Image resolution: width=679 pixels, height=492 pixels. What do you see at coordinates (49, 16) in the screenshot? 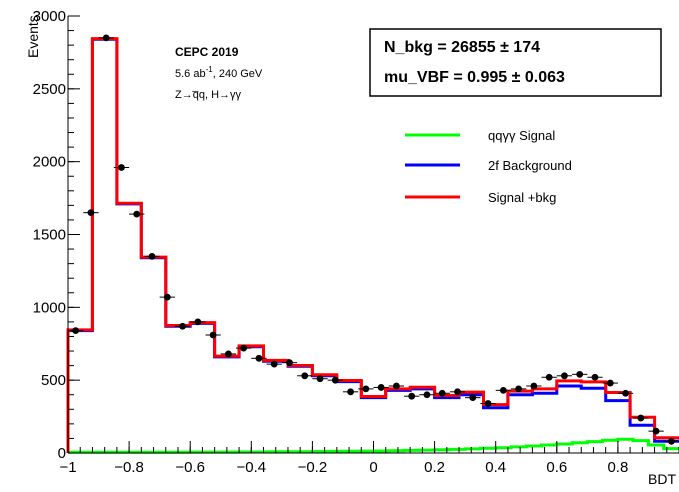
I see `y-tick-label: 3000` at bounding box center [49, 16].